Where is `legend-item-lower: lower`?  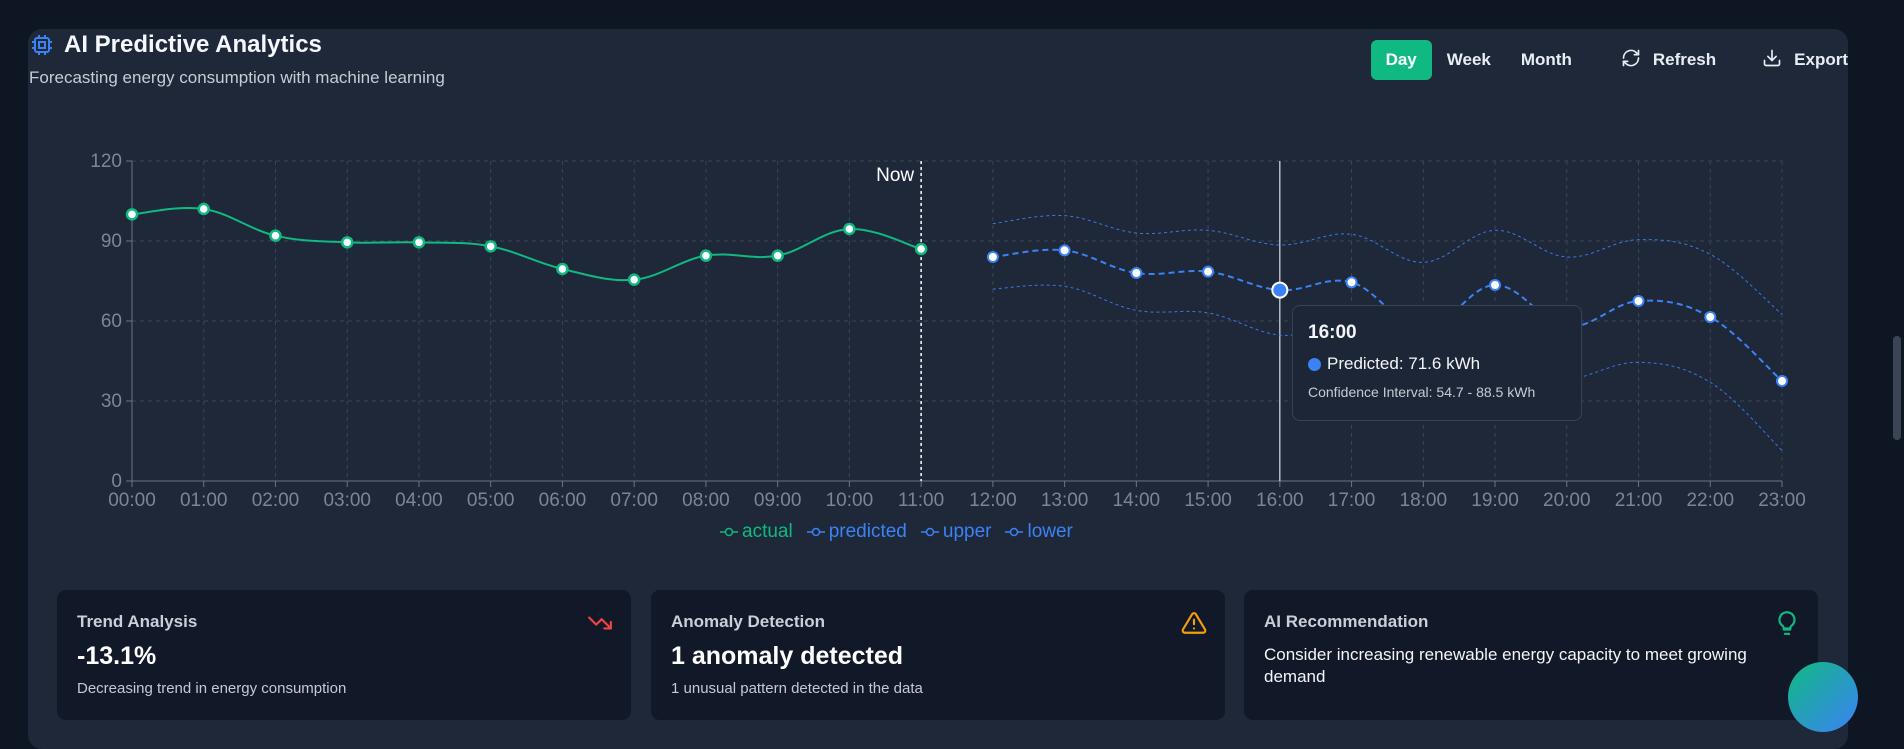 legend-item-lower: lower is located at coordinates (1039, 532).